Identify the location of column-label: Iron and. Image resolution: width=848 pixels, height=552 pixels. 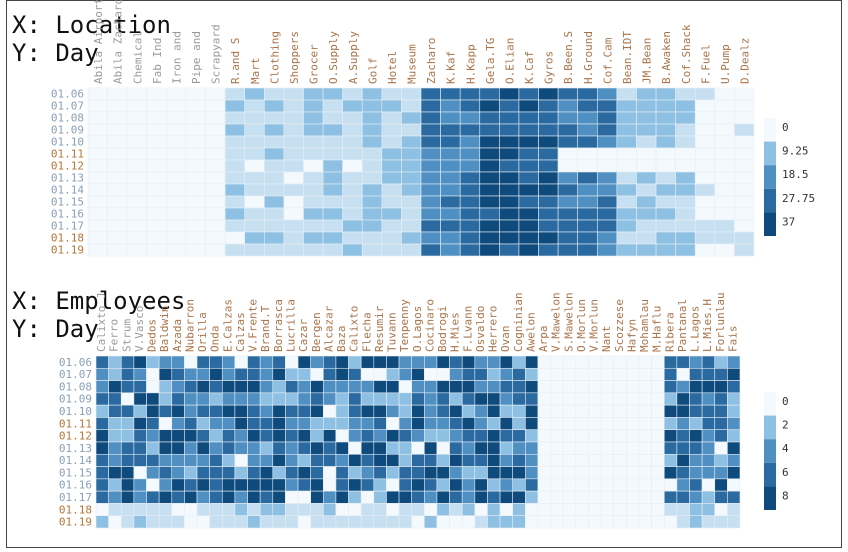
(176, 57).